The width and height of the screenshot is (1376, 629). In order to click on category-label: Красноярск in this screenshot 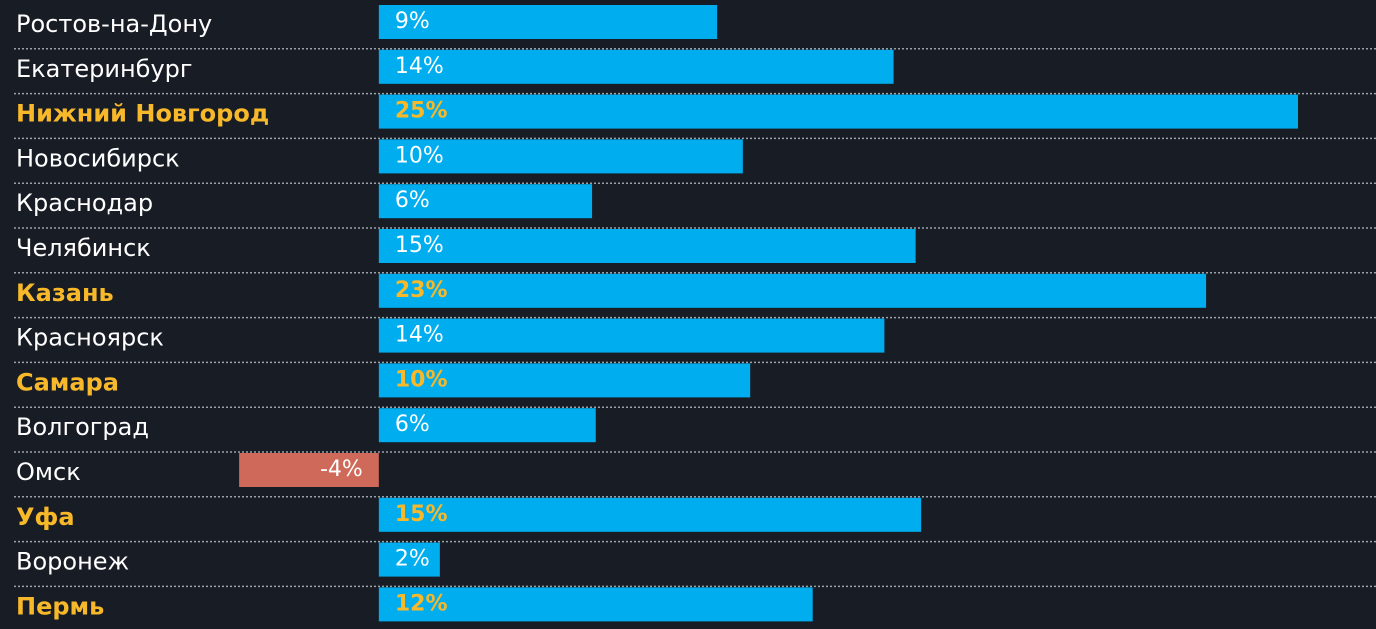, I will do `click(90, 338)`.